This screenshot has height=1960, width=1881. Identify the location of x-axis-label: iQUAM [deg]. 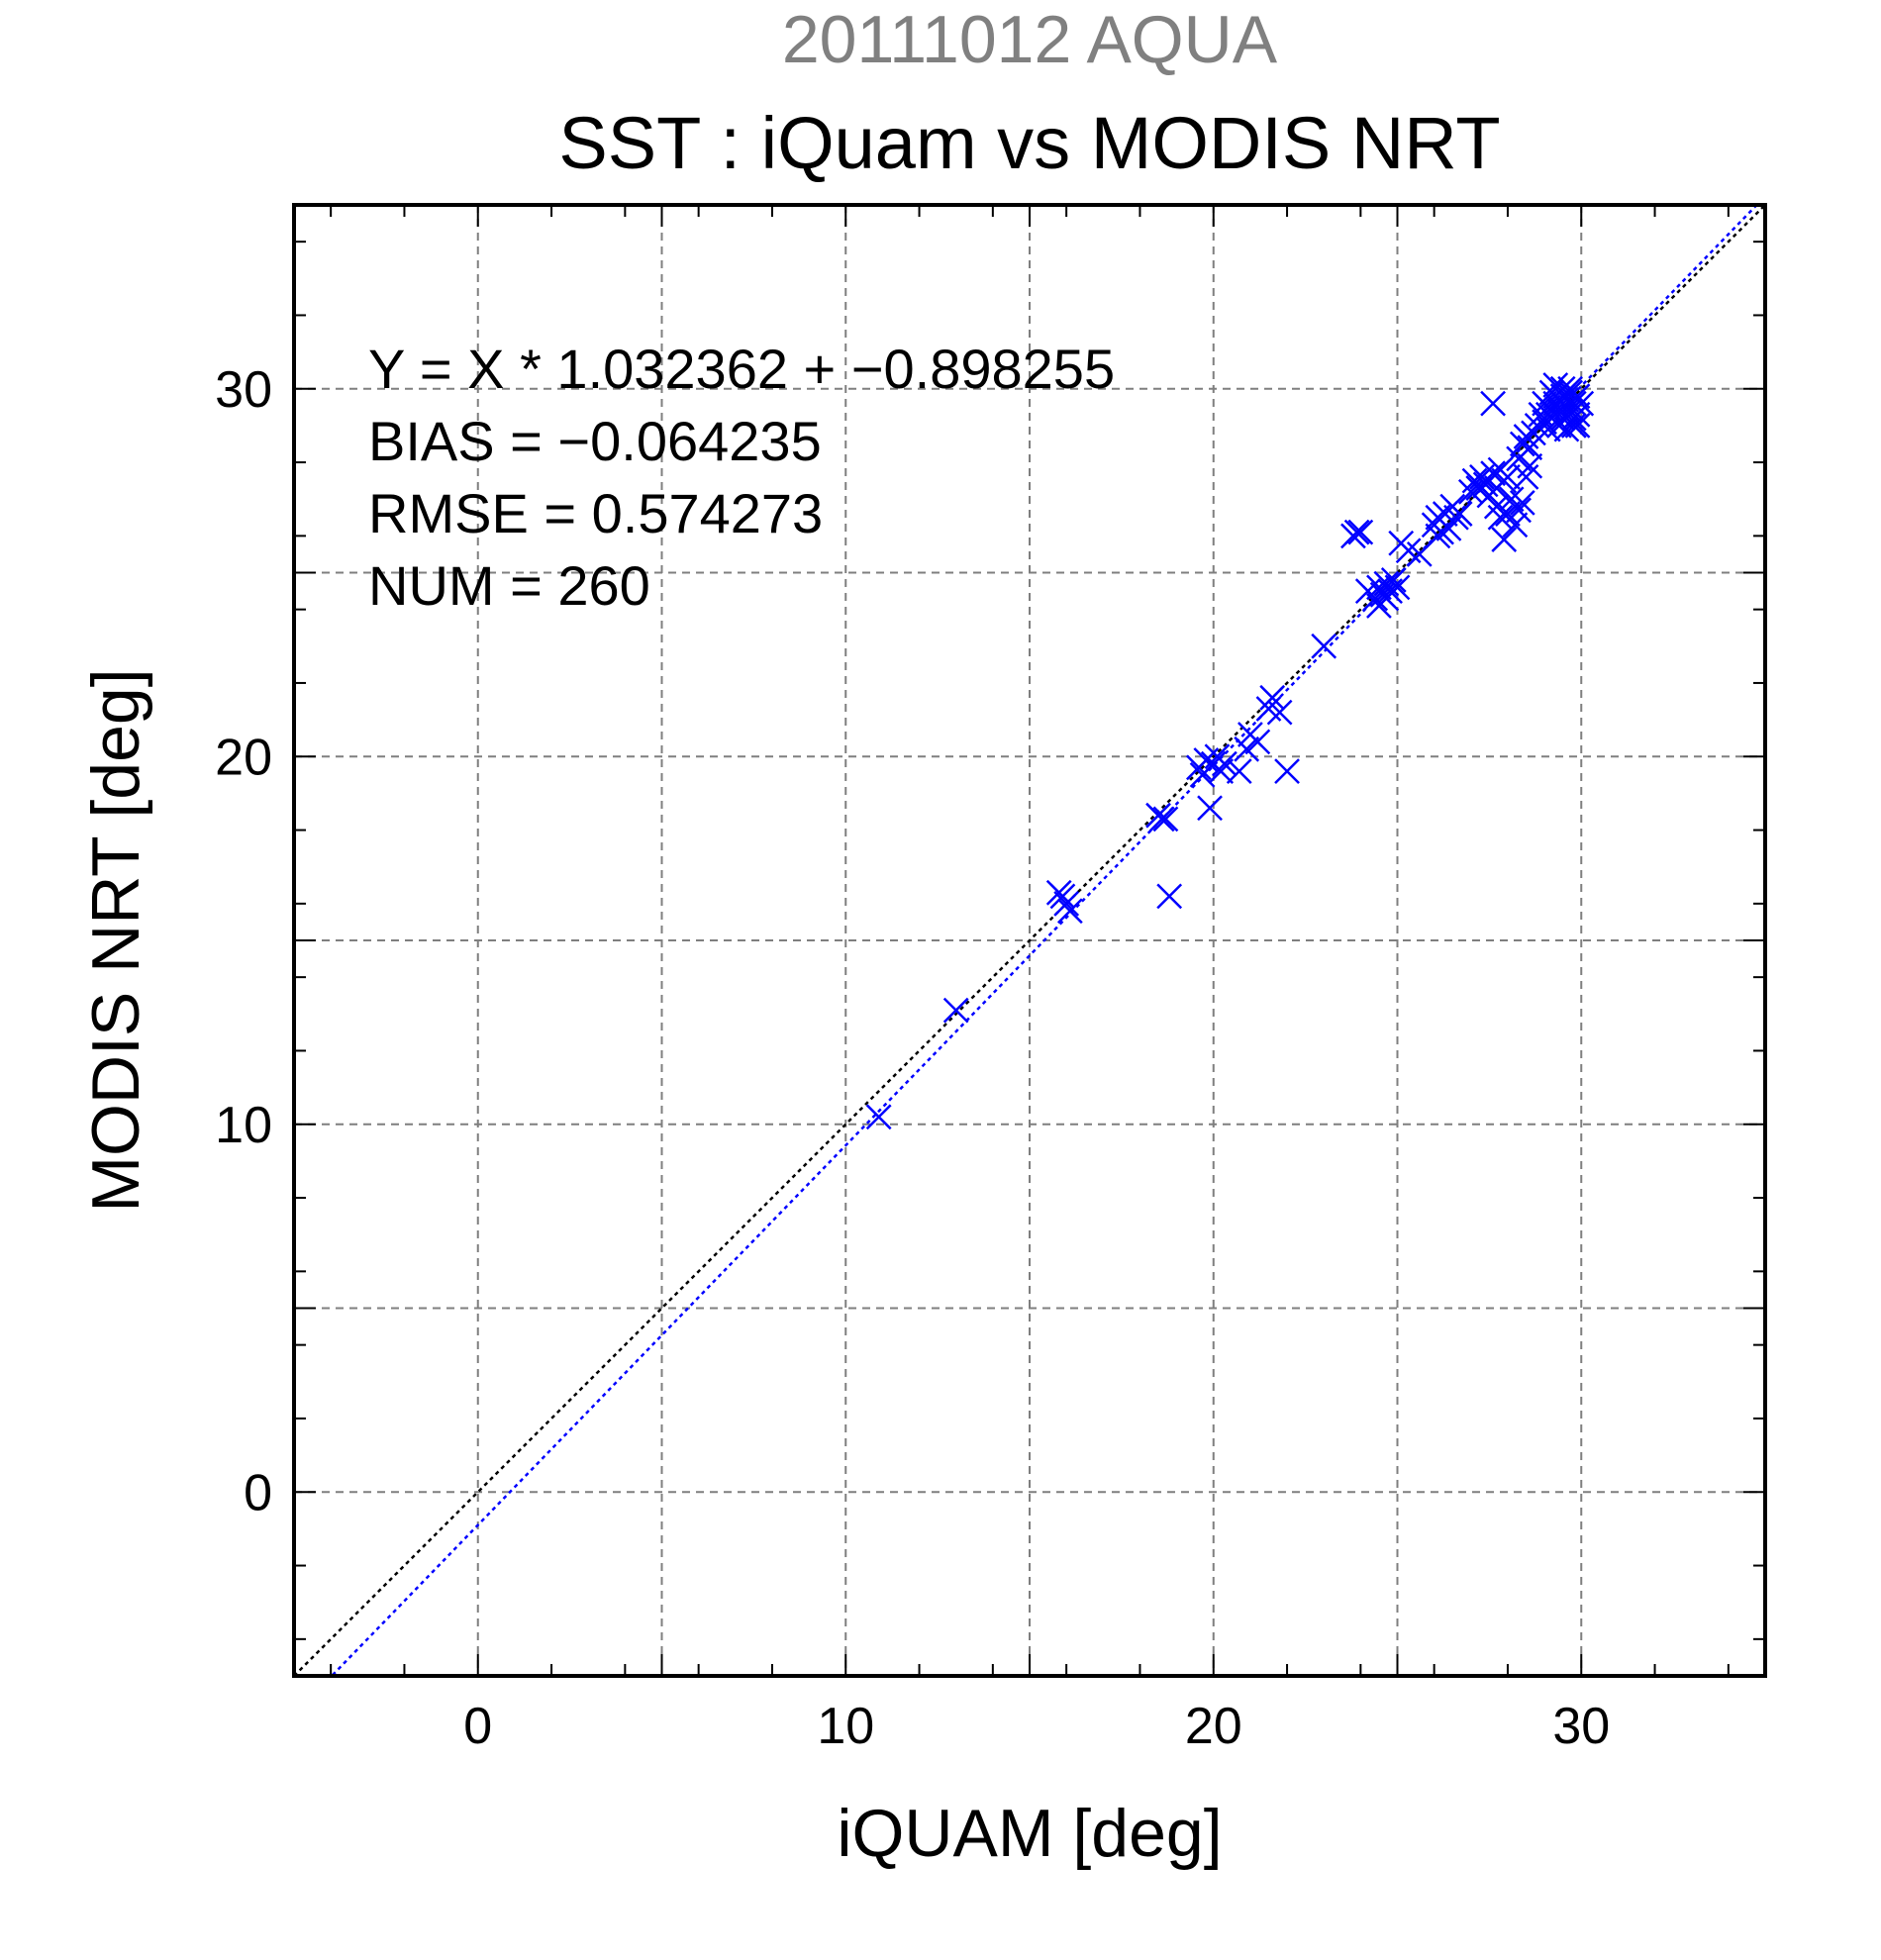
(1030, 1833).